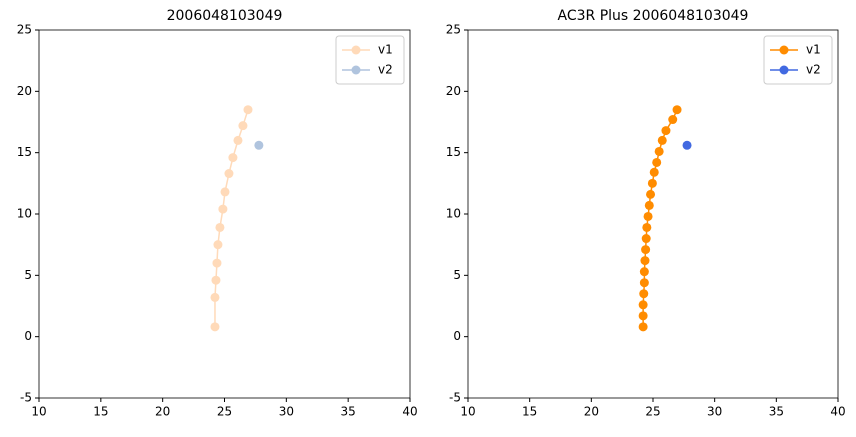  What do you see at coordinates (225, 16) in the screenshot?
I see `chart-title: 2006048103049` at bounding box center [225, 16].